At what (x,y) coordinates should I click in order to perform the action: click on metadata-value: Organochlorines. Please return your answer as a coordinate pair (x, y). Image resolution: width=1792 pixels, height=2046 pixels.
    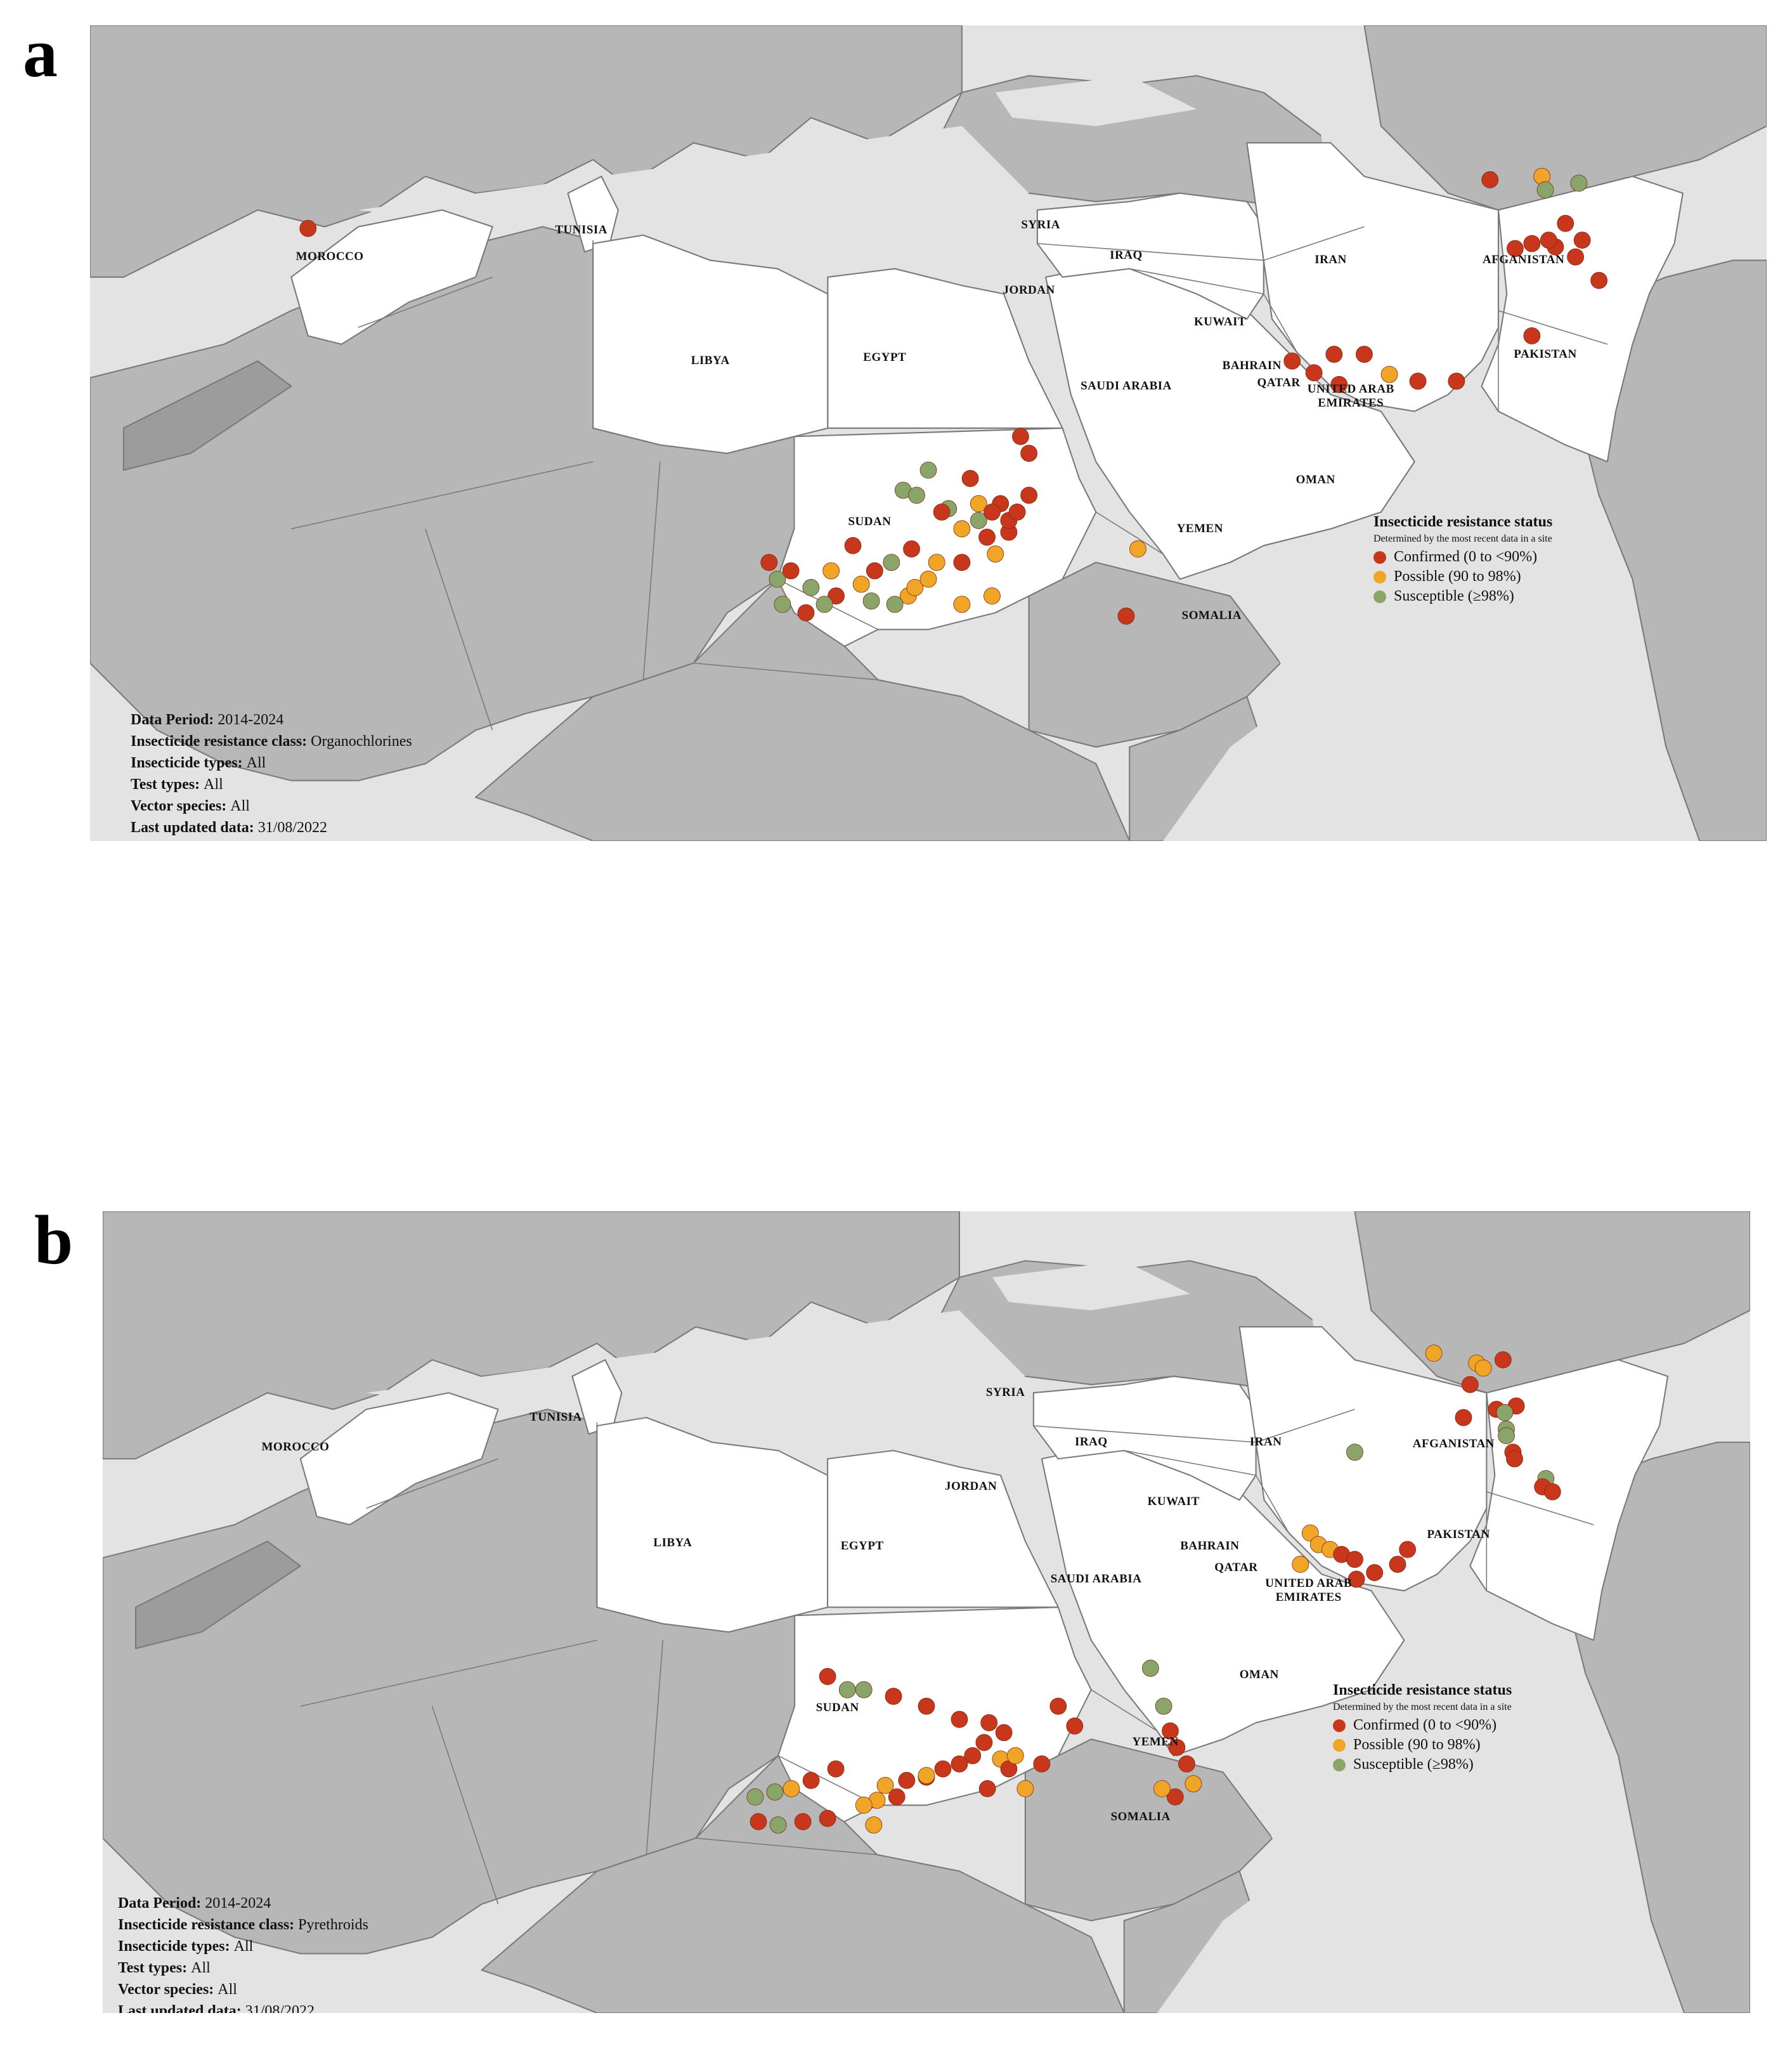
    Looking at the image, I should click on (361, 741).